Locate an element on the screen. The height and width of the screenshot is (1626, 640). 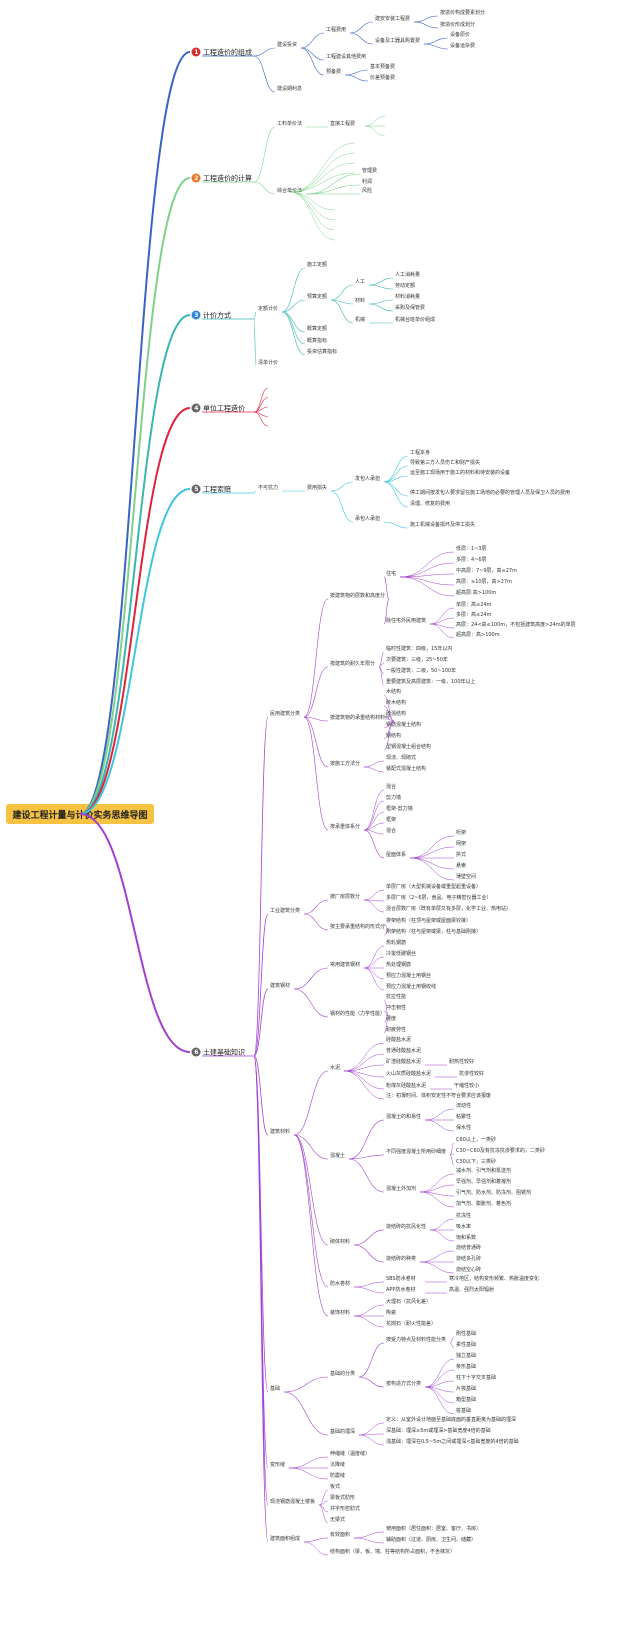
node-label: 深基础：埋深≥5m或埋深>基础宽度4倍的基础 is located at coordinates (438, 1430).